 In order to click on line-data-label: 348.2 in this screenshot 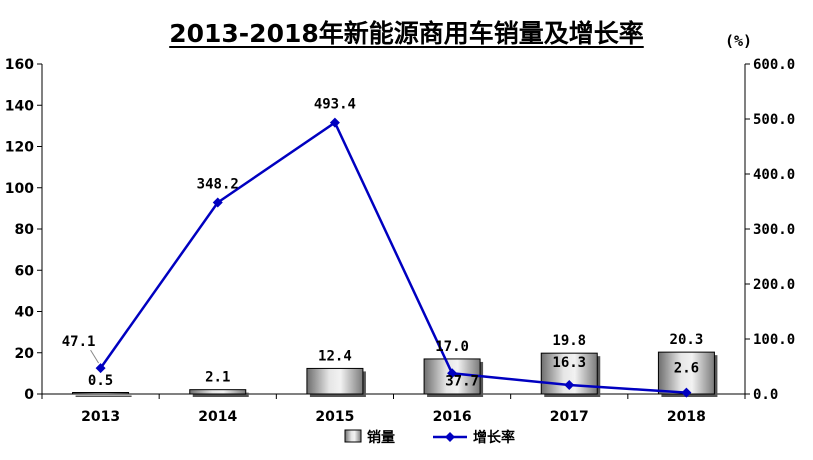, I will do `click(218, 184)`.